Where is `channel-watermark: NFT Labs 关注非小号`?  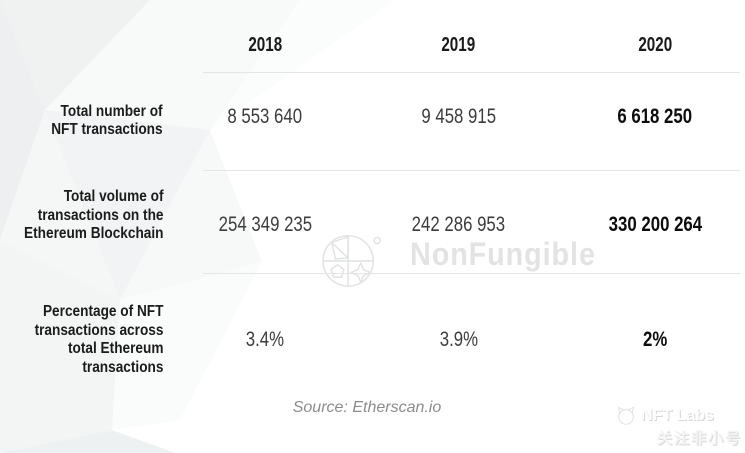
channel-watermark: NFT Labs 关注非小号 is located at coordinates (679, 427).